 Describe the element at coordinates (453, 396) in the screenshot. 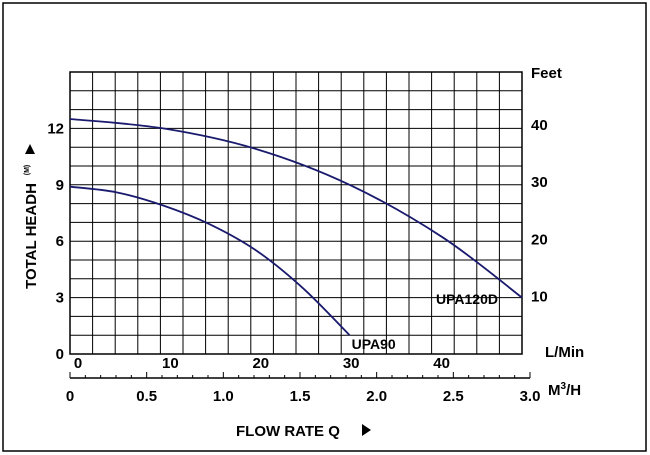

I see `m3h-tick-label: 2.5` at that location.